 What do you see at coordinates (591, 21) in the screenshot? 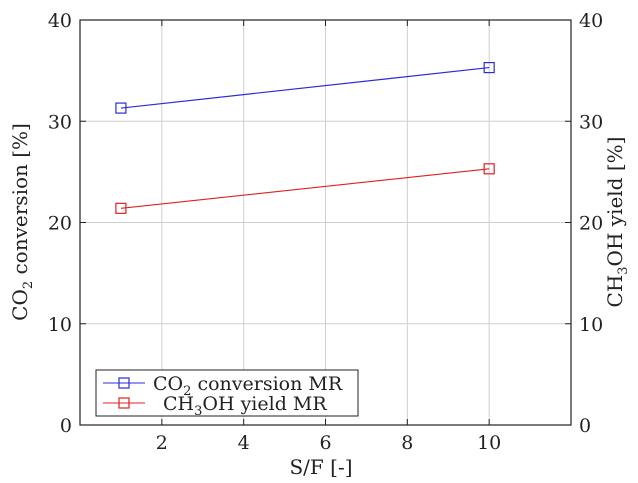
I see `y-tick-label-right: 40` at bounding box center [591, 21].